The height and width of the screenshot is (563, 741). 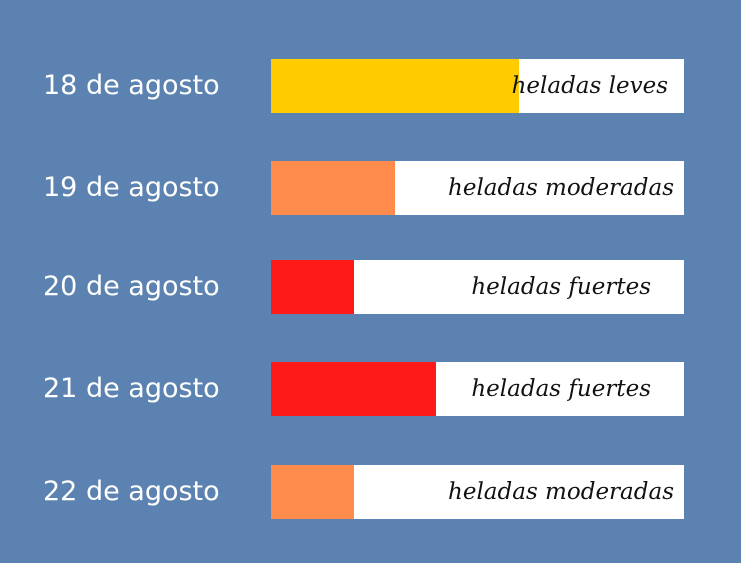 I want to click on bar-row: 18 de agosto heladas leves, so click(x=370, y=86).